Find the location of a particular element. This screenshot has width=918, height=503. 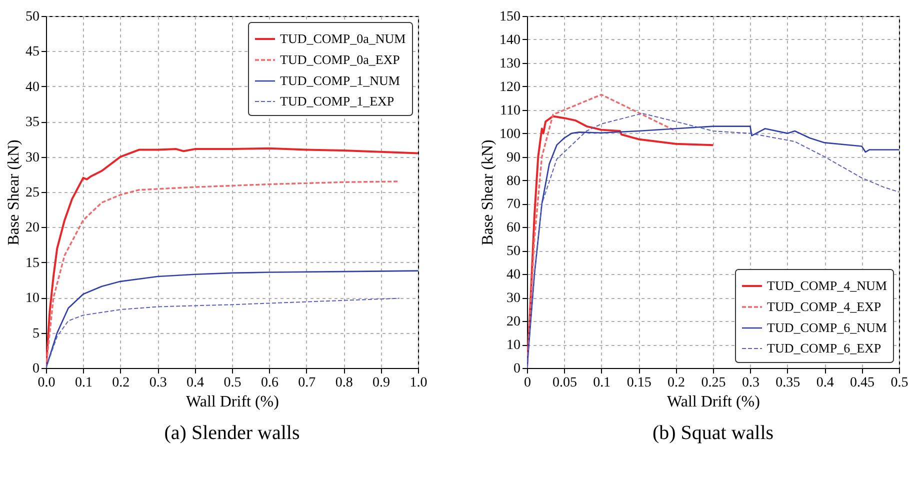

y-tick-label: 15 is located at coordinates (33, 263).